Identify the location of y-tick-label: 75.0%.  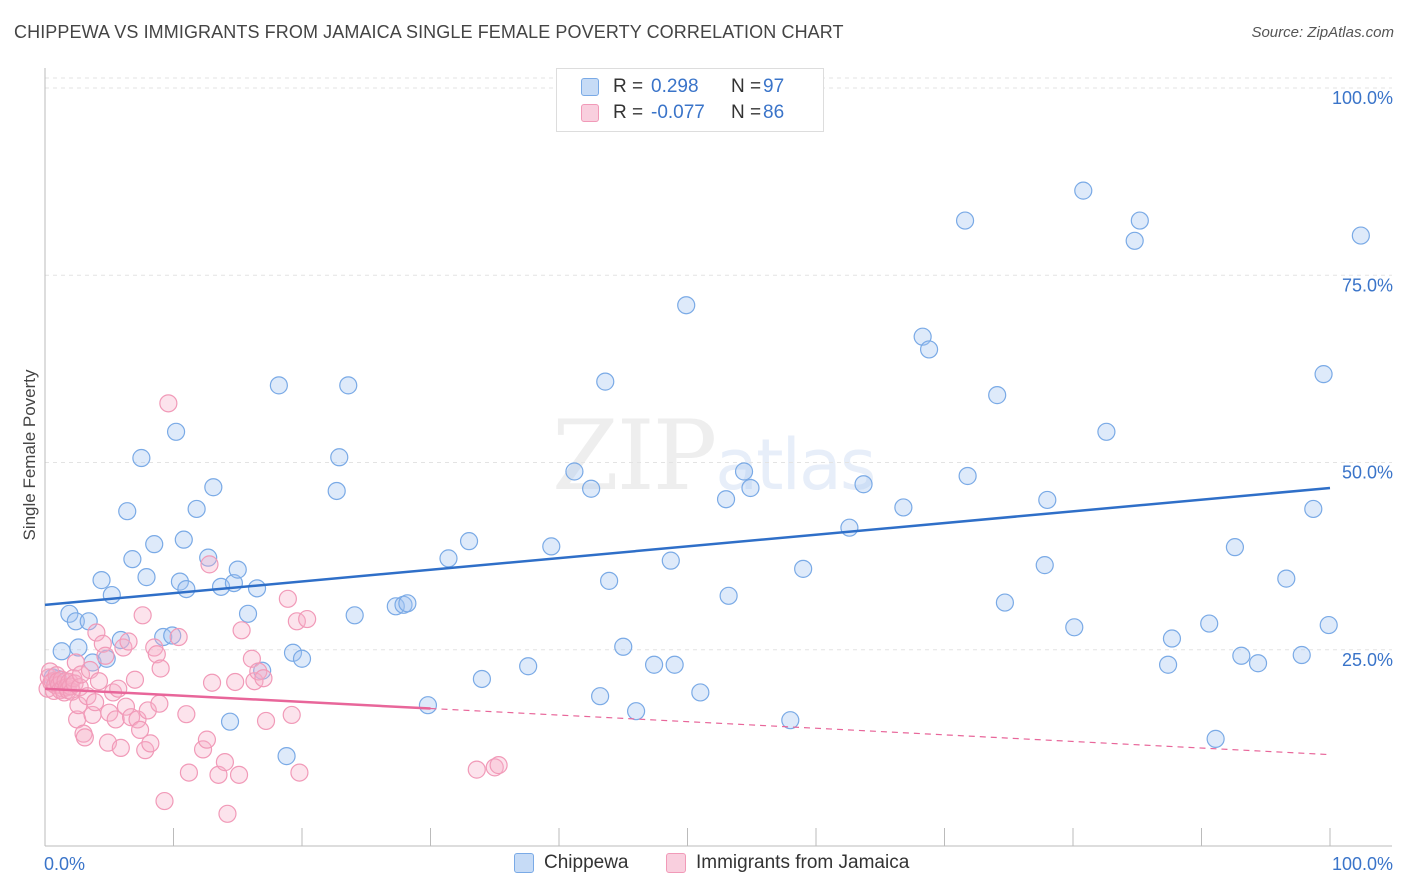
(1367, 285).